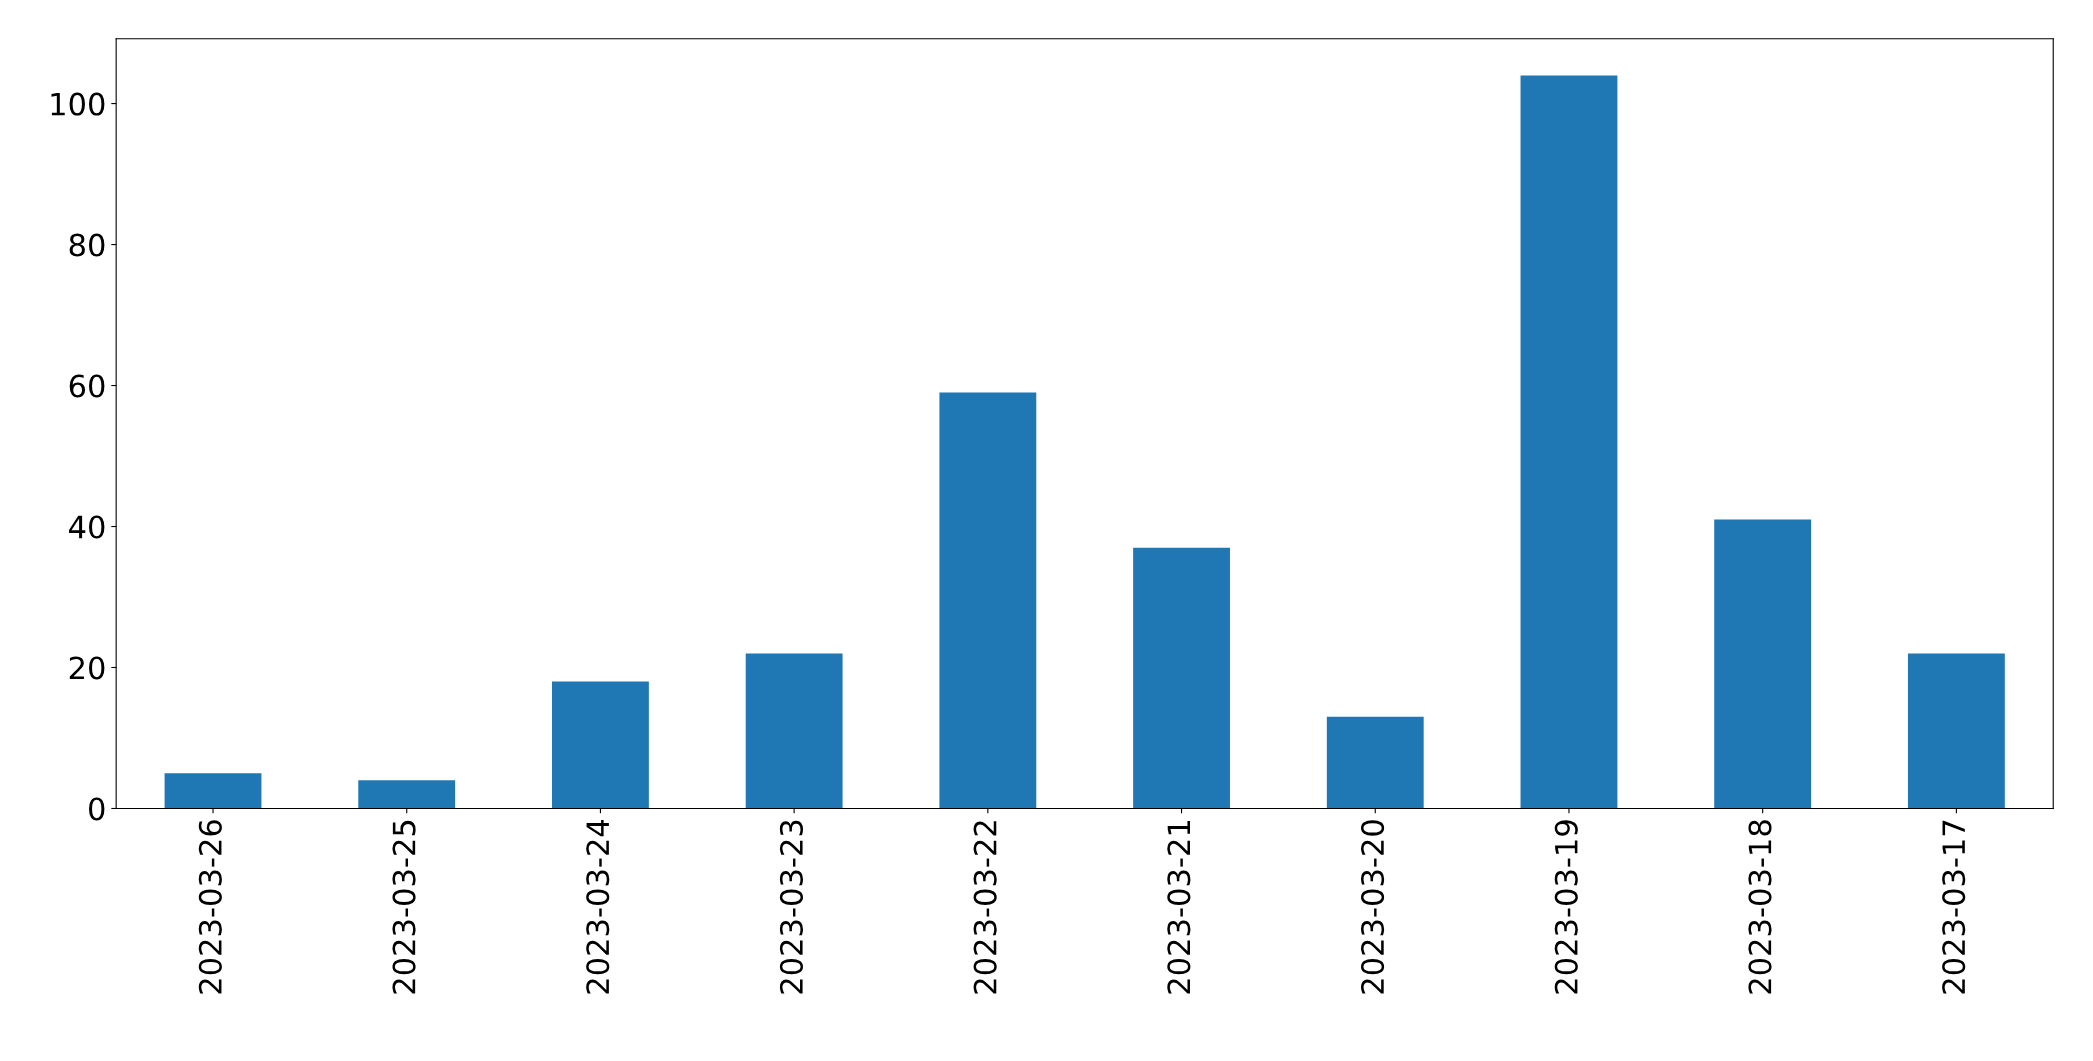 The width and height of the screenshot is (2093, 1061). I want to click on y-tick-label: 20, so click(87, 668).